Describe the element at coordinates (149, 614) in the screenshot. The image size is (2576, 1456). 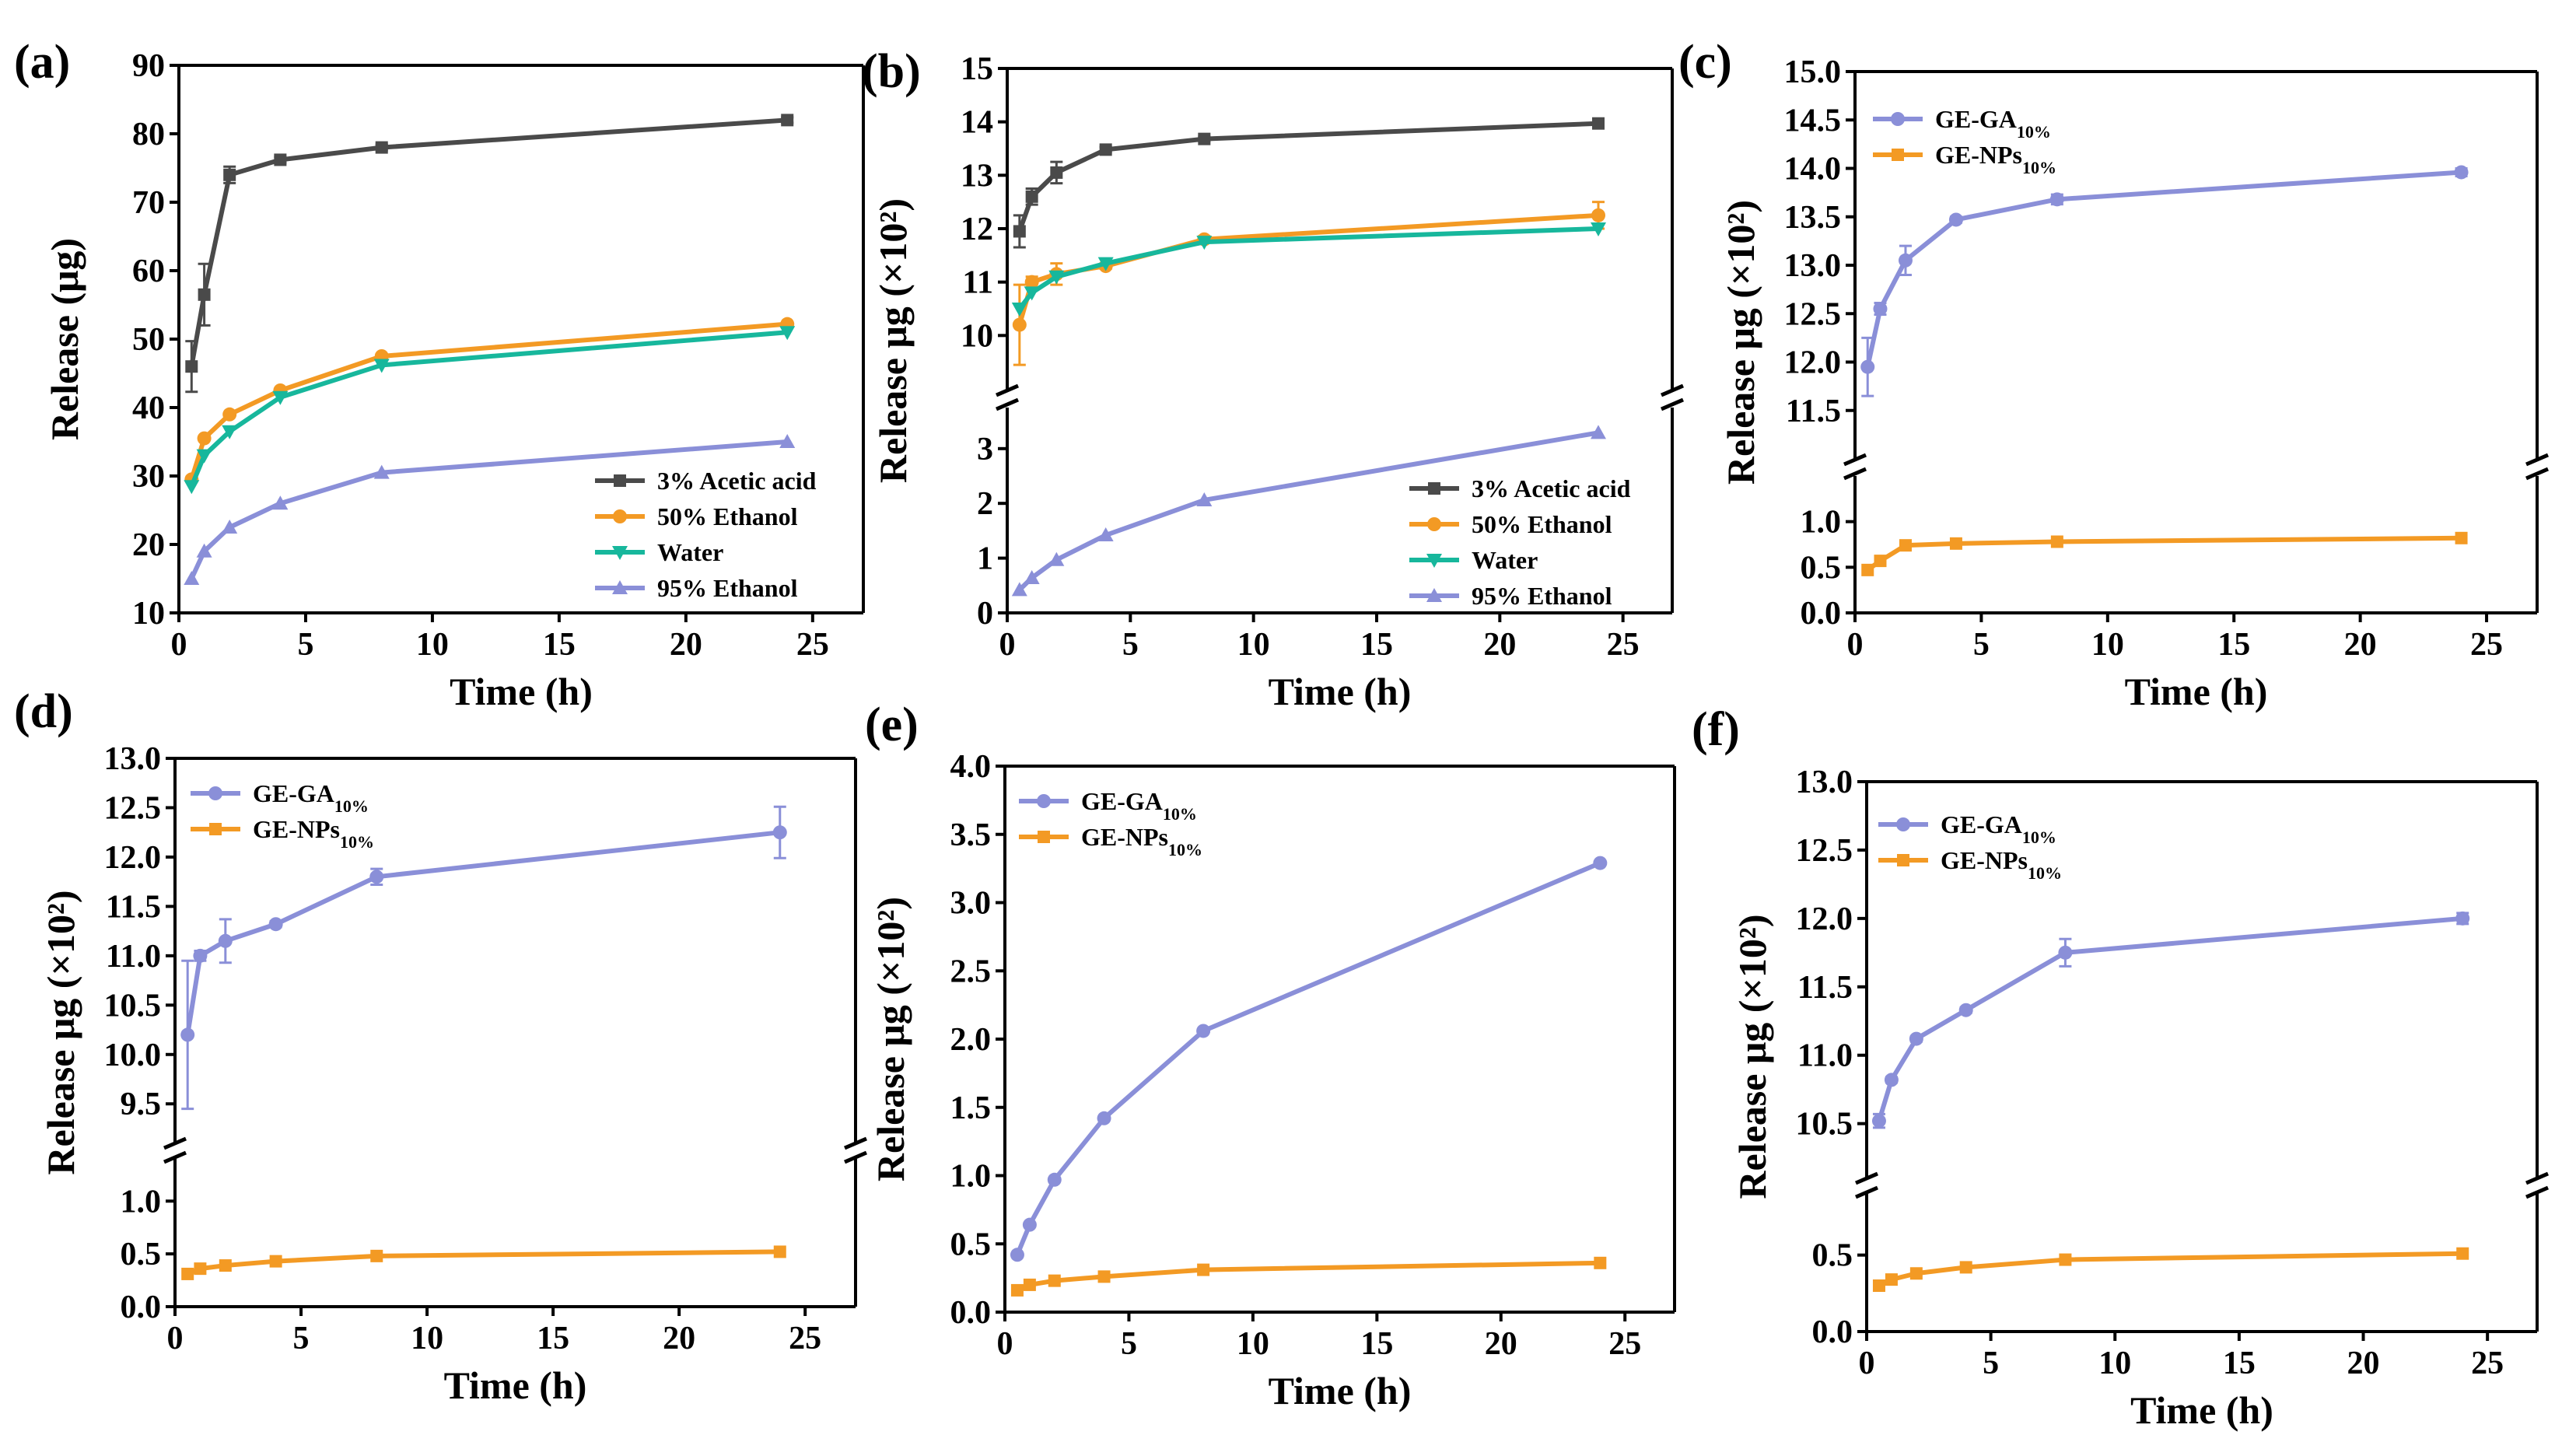
I see `y-tick-label: 10` at that location.